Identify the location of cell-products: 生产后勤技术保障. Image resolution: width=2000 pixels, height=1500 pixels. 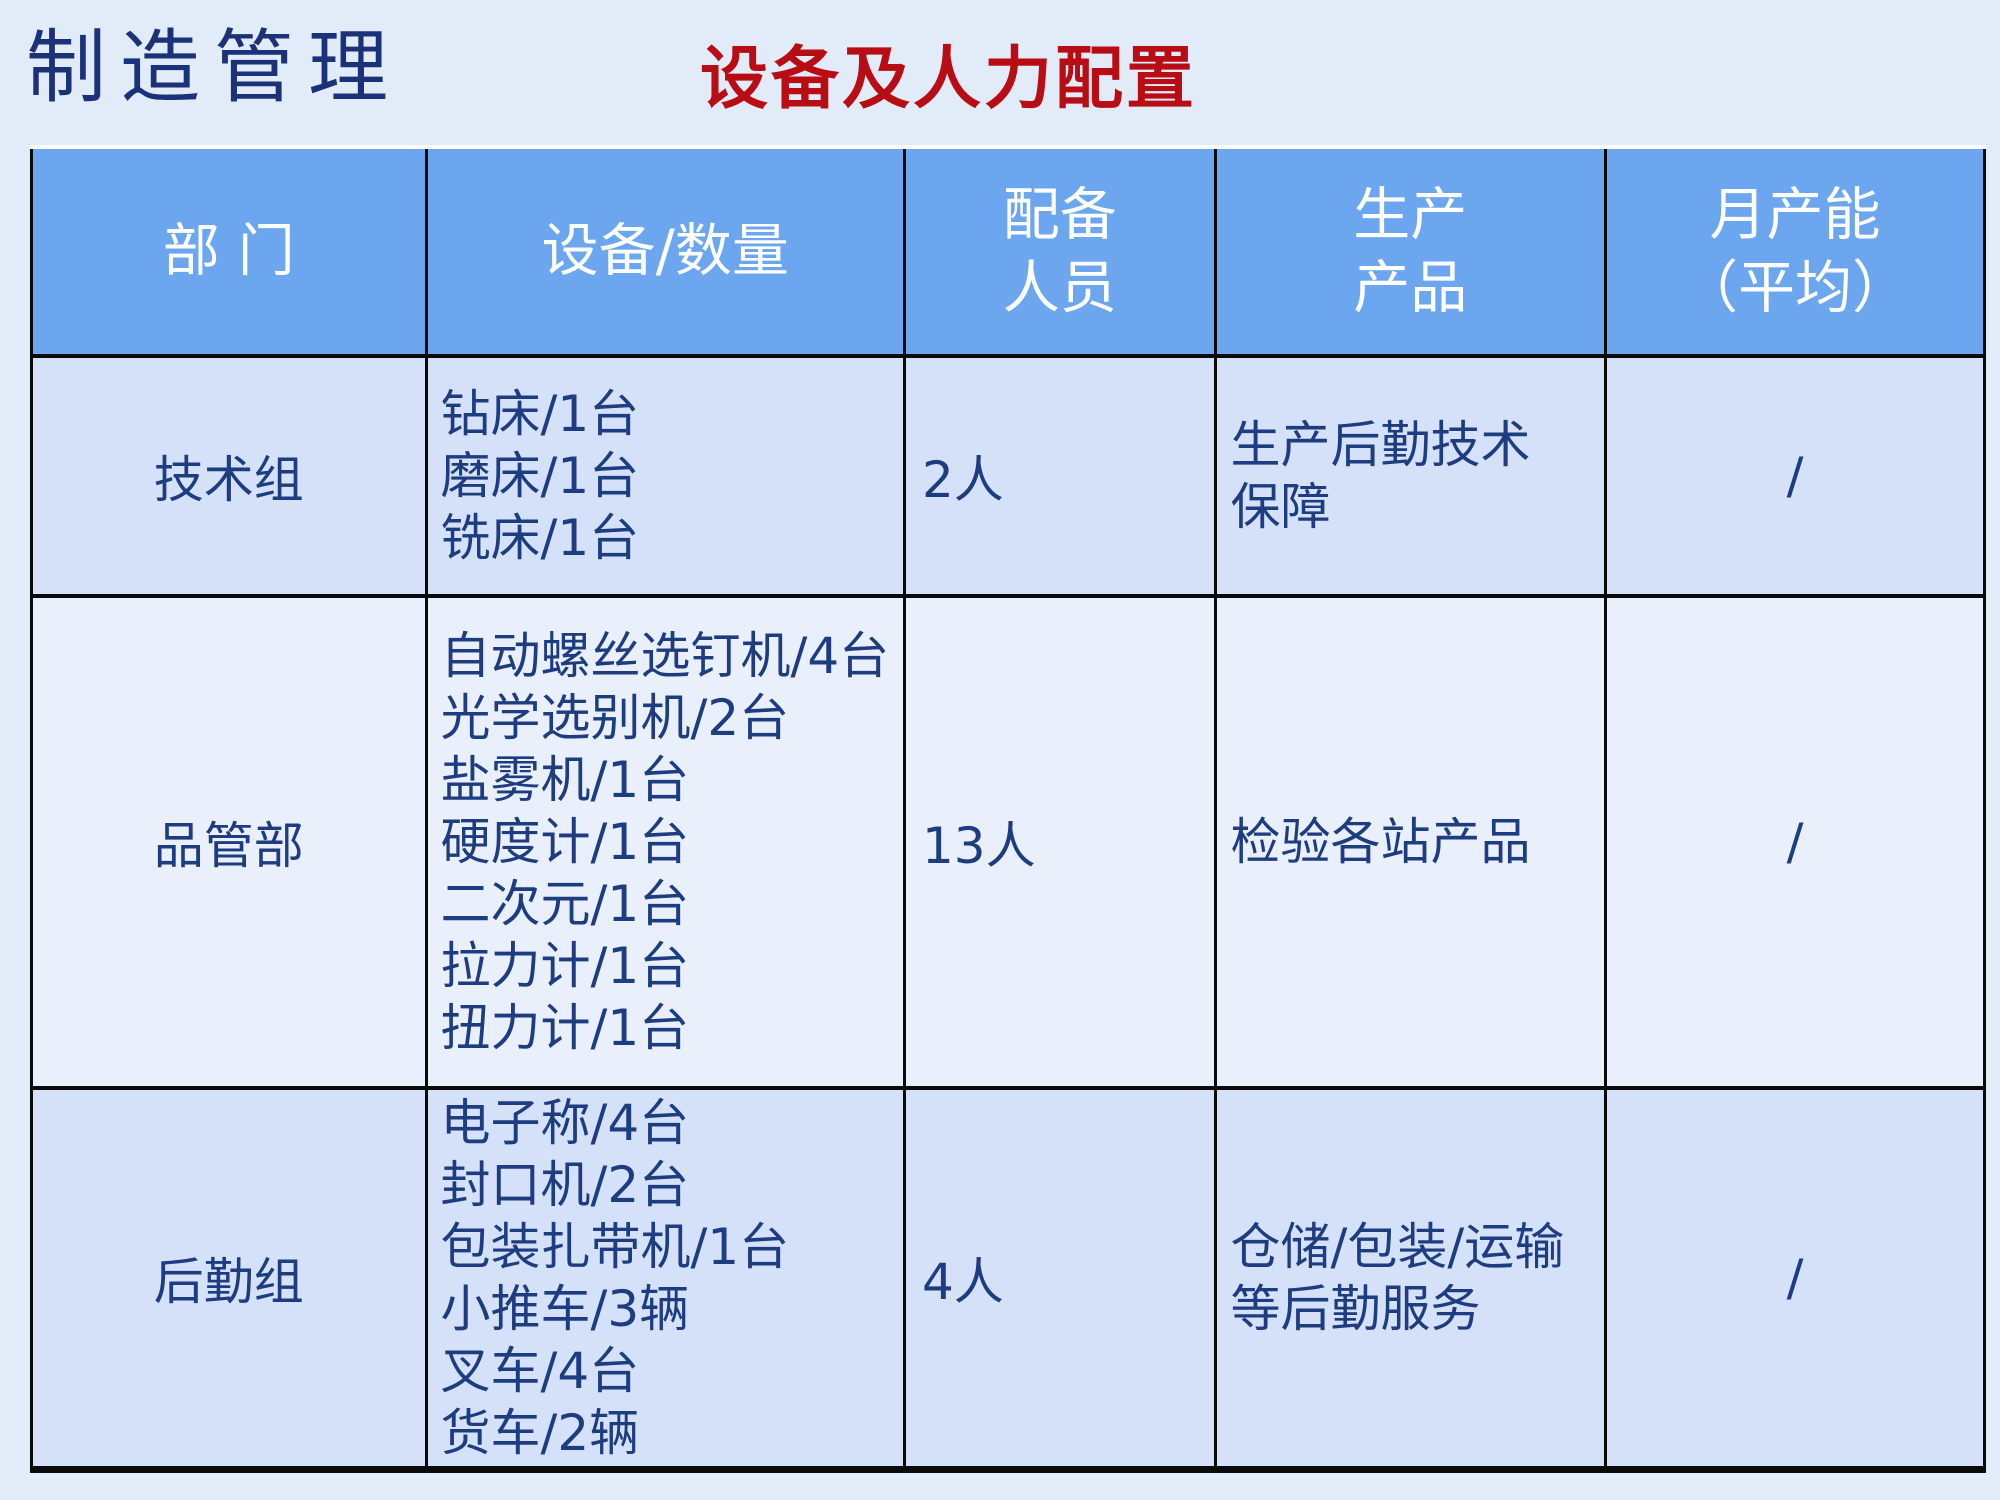
(1410, 476).